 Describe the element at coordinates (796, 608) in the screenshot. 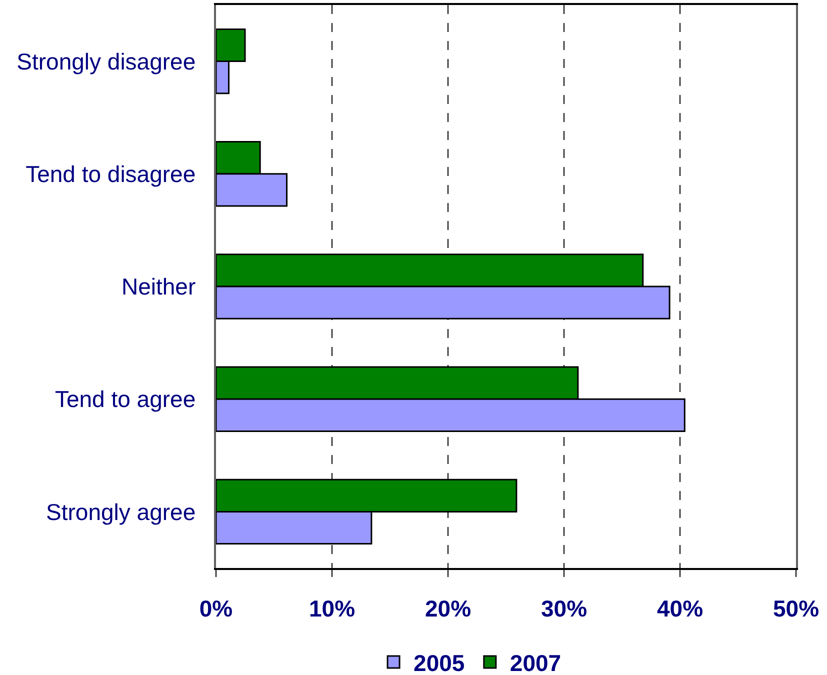

I see `x-tick-label: 50%` at that location.